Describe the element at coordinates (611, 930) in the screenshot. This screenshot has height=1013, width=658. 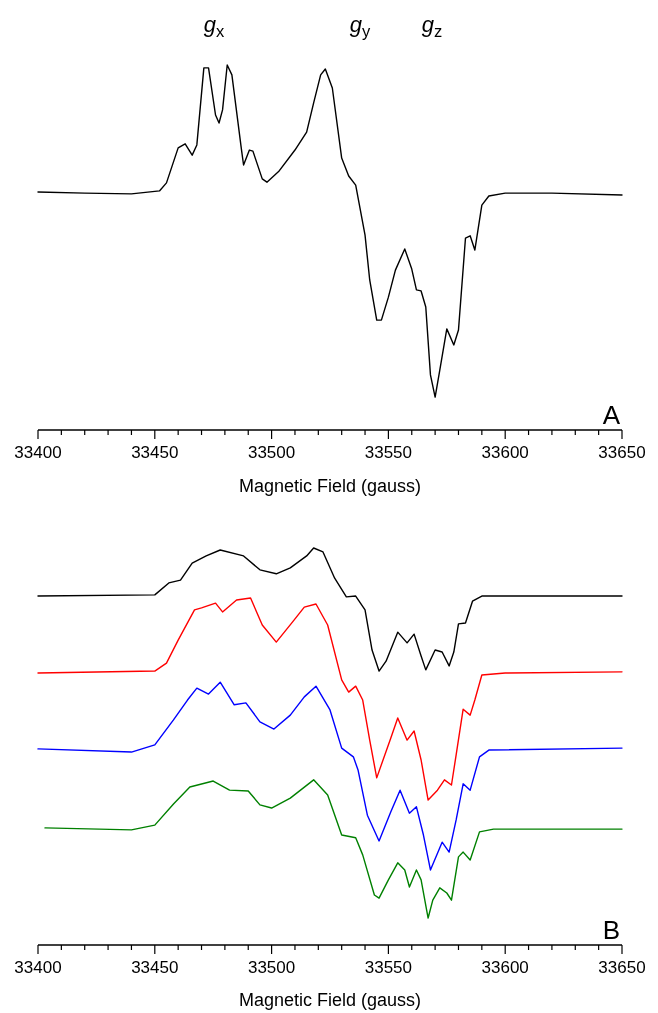
I see `annotation: B` at that location.